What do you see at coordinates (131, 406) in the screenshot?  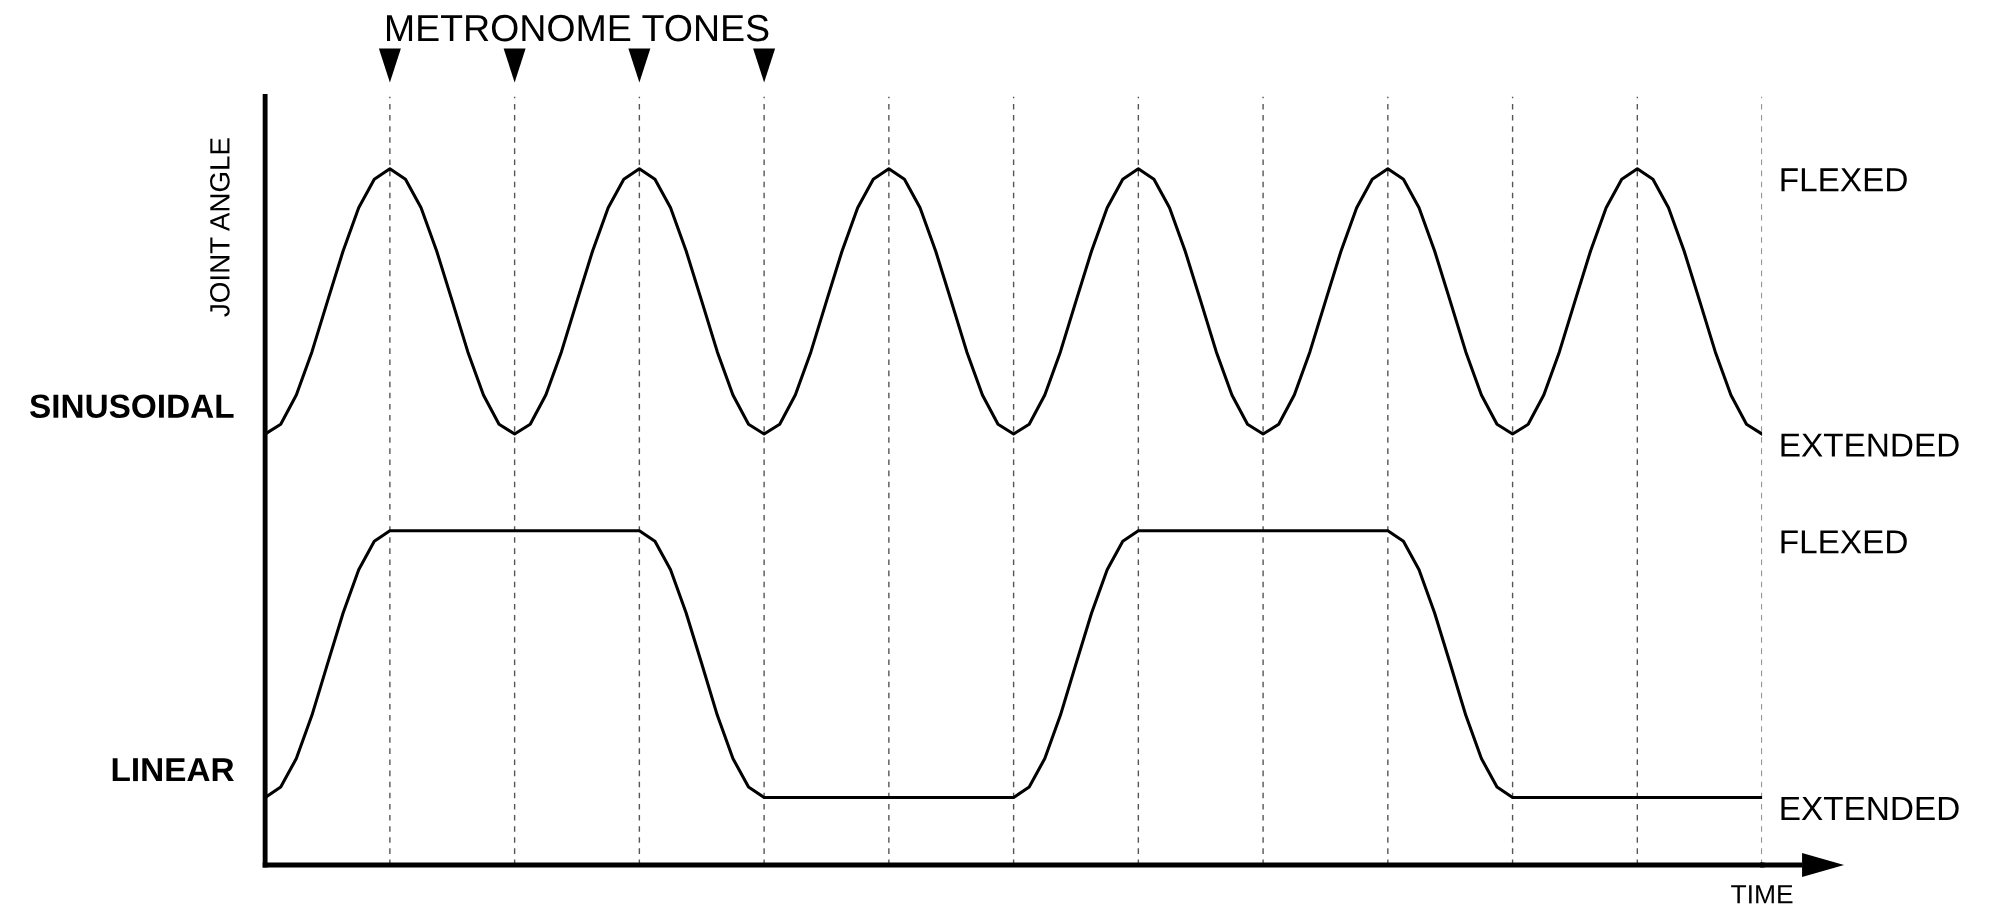 I see `series-label: SINUSOIDAL` at bounding box center [131, 406].